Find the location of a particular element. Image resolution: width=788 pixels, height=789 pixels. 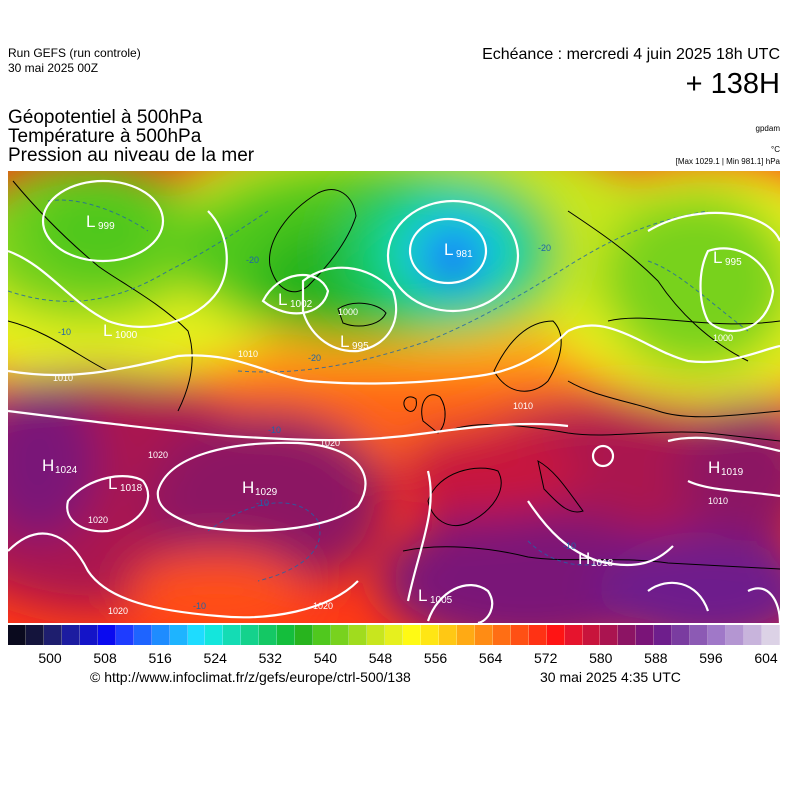

svg-text: 1019 is located at coordinates (732, 472).